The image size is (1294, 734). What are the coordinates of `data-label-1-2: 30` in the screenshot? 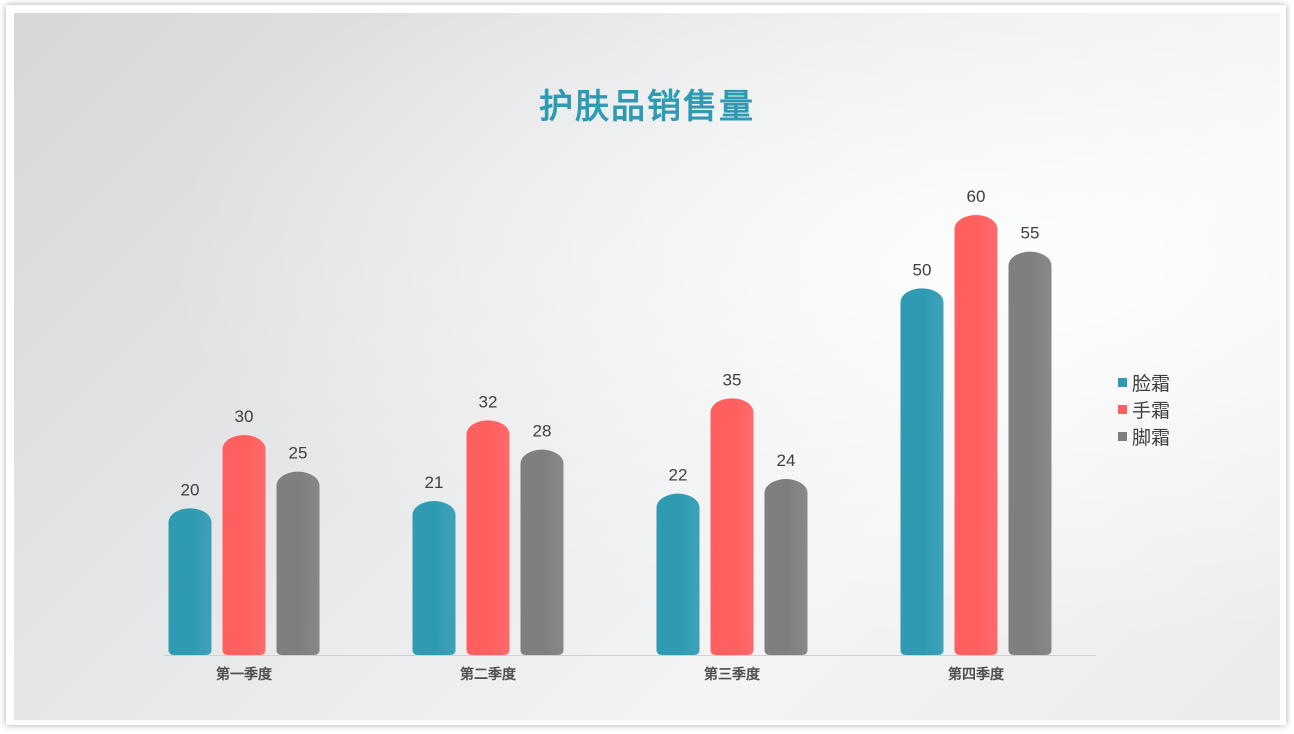 It's located at (244, 416).